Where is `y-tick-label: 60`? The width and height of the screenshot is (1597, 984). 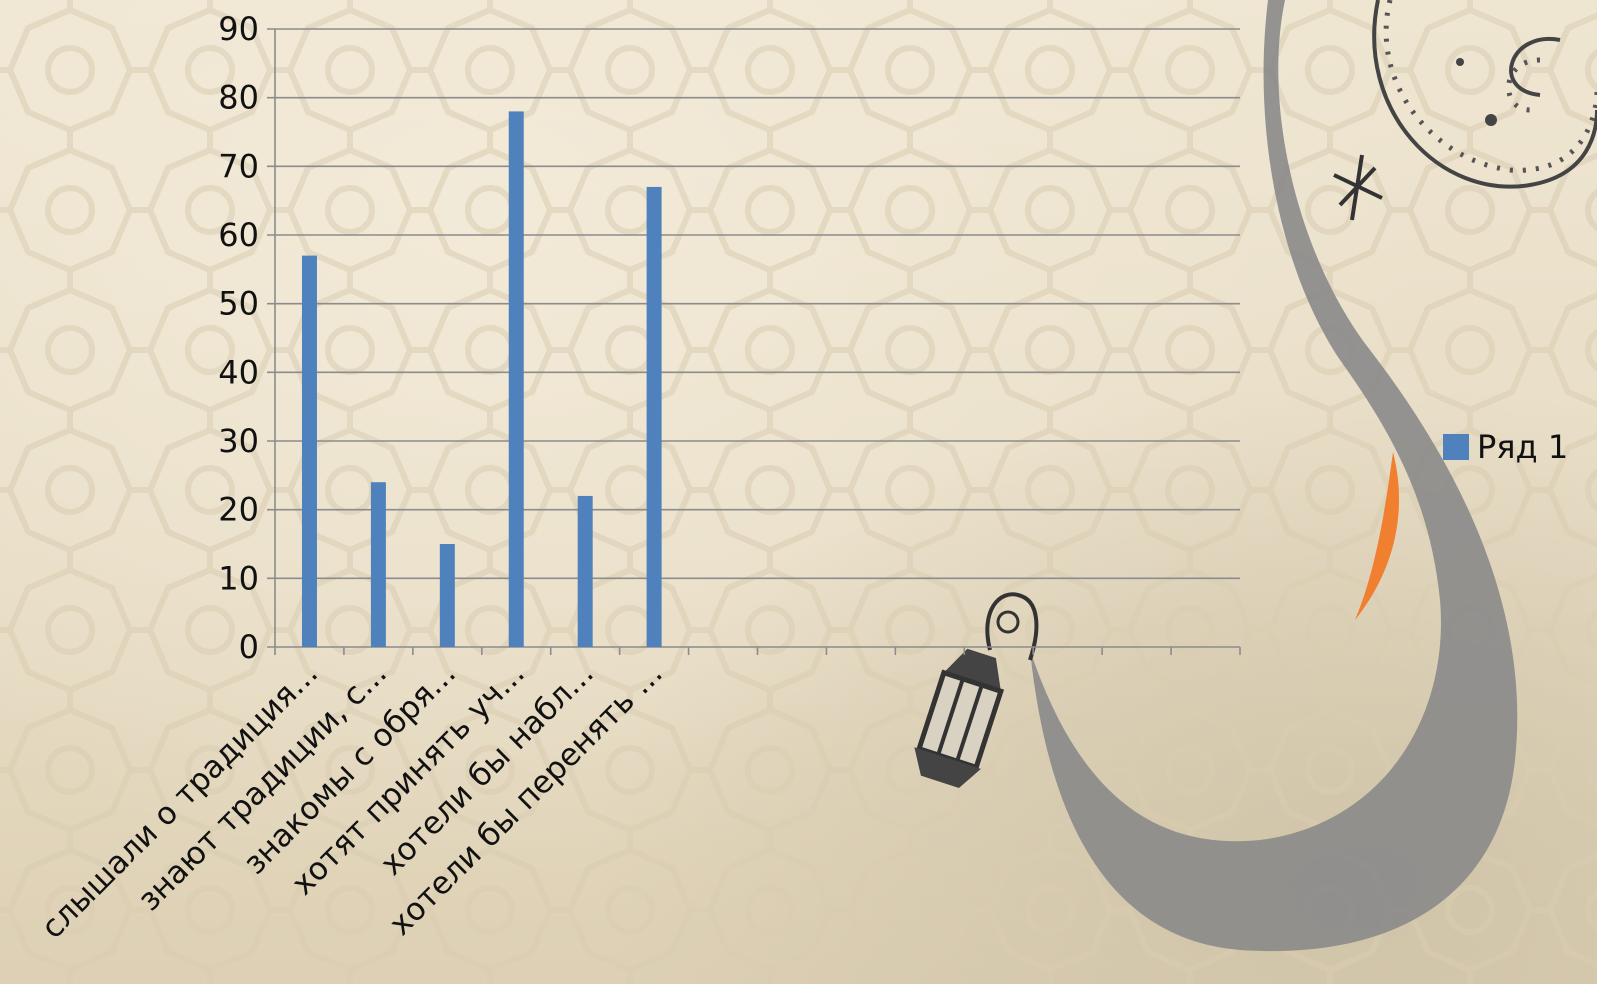
y-tick-label: 60 is located at coordinates (238, 235).